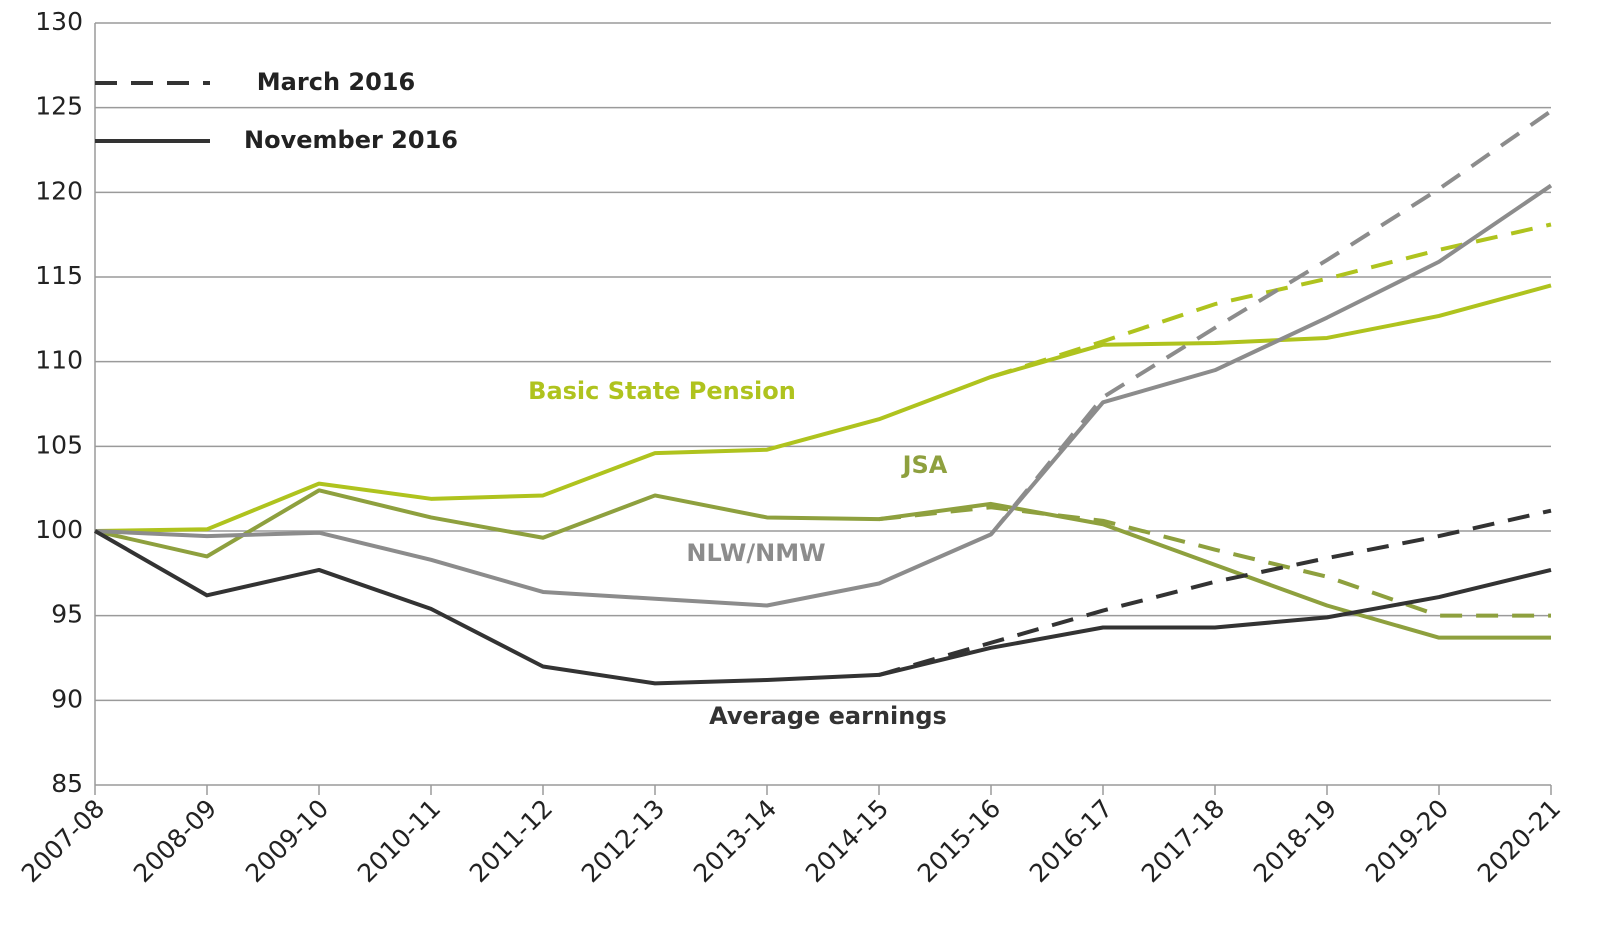  Describe the element at coordinates (59, 529) in the screenshot. I see `y-tick-label: 100` at that location.